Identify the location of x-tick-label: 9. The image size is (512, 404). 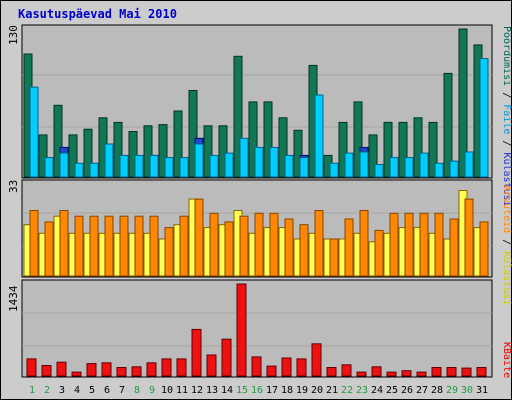
(152, 390).